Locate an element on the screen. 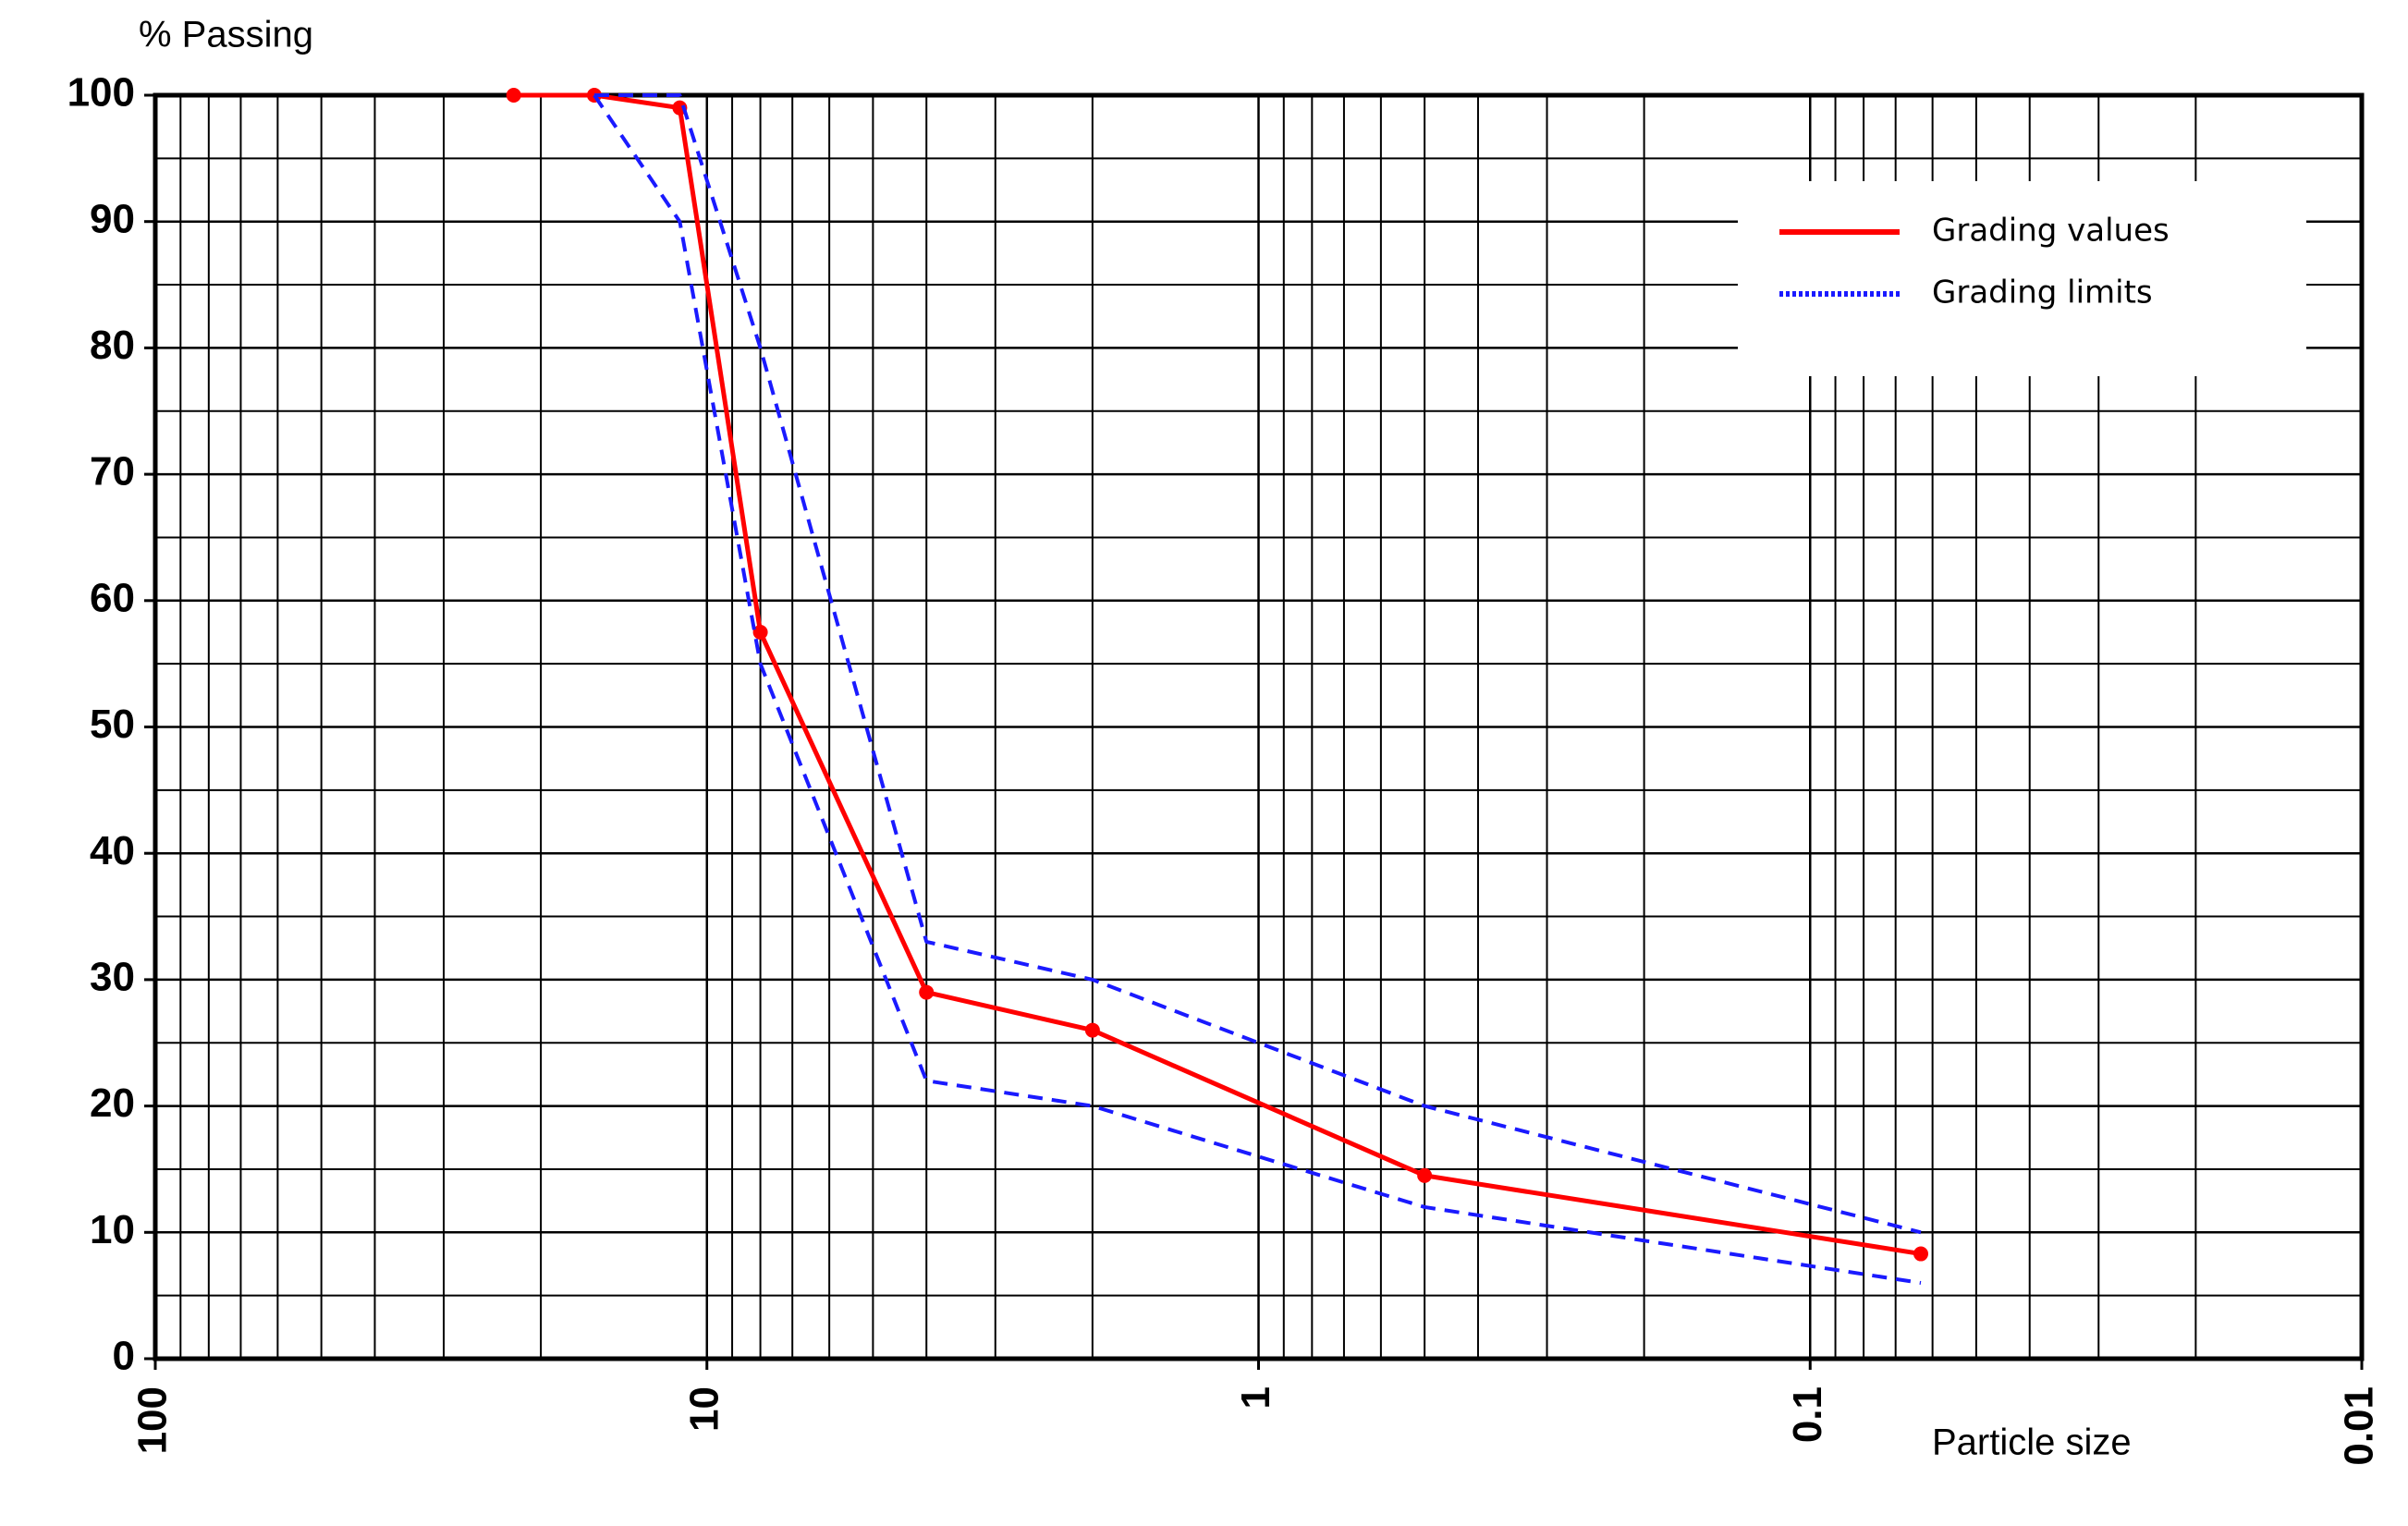  y-tick-label: 60 is located at coordinates (113, 597).